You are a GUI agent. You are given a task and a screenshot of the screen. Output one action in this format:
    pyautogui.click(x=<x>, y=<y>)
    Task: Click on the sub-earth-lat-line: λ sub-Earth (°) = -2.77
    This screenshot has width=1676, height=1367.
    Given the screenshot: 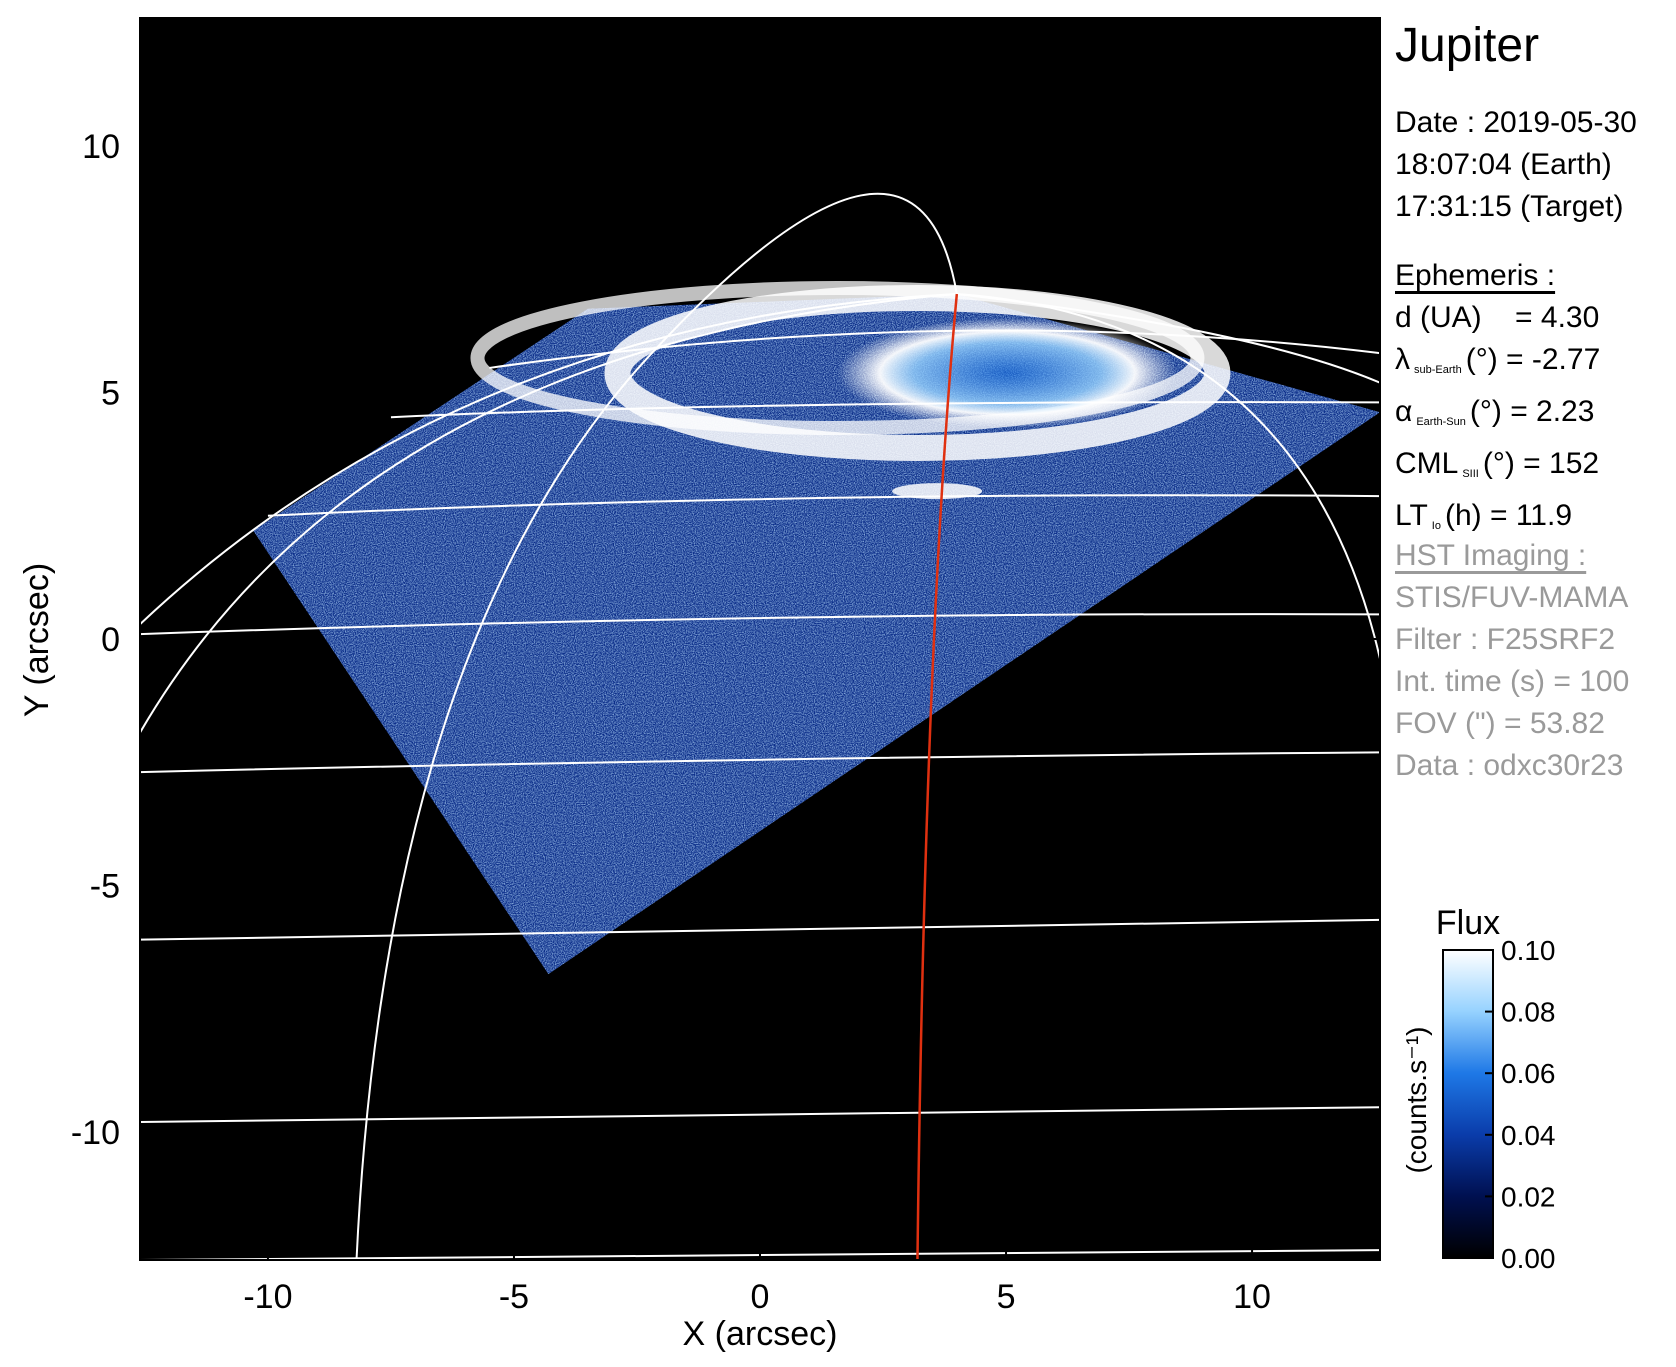 What is the action you would take?
    pyautogui.click(x=1497, y=365)
    